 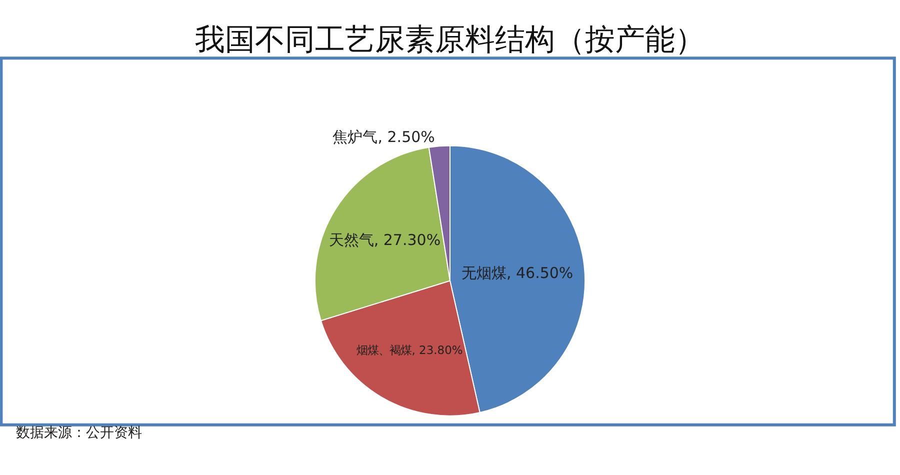 What do you see at coordinates (384, 240) in the screenshot?
I see `slice-label: 天然气, 27.30%` at bounding box center [384, 240].